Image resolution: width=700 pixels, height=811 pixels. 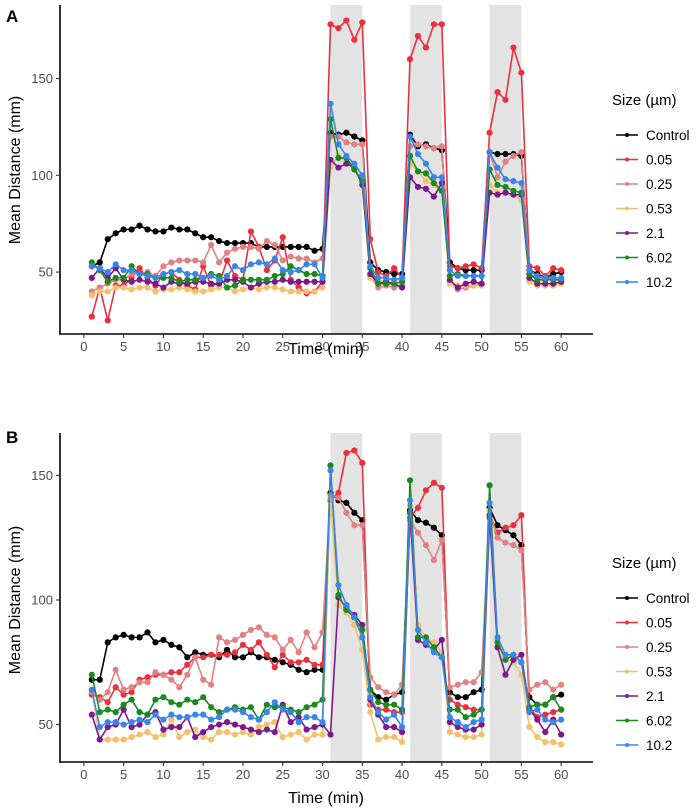 What do you see at coordinates (659, 160) in the screenshot?
I see `legend-label: 0.05` at bounding box center [659, 160].